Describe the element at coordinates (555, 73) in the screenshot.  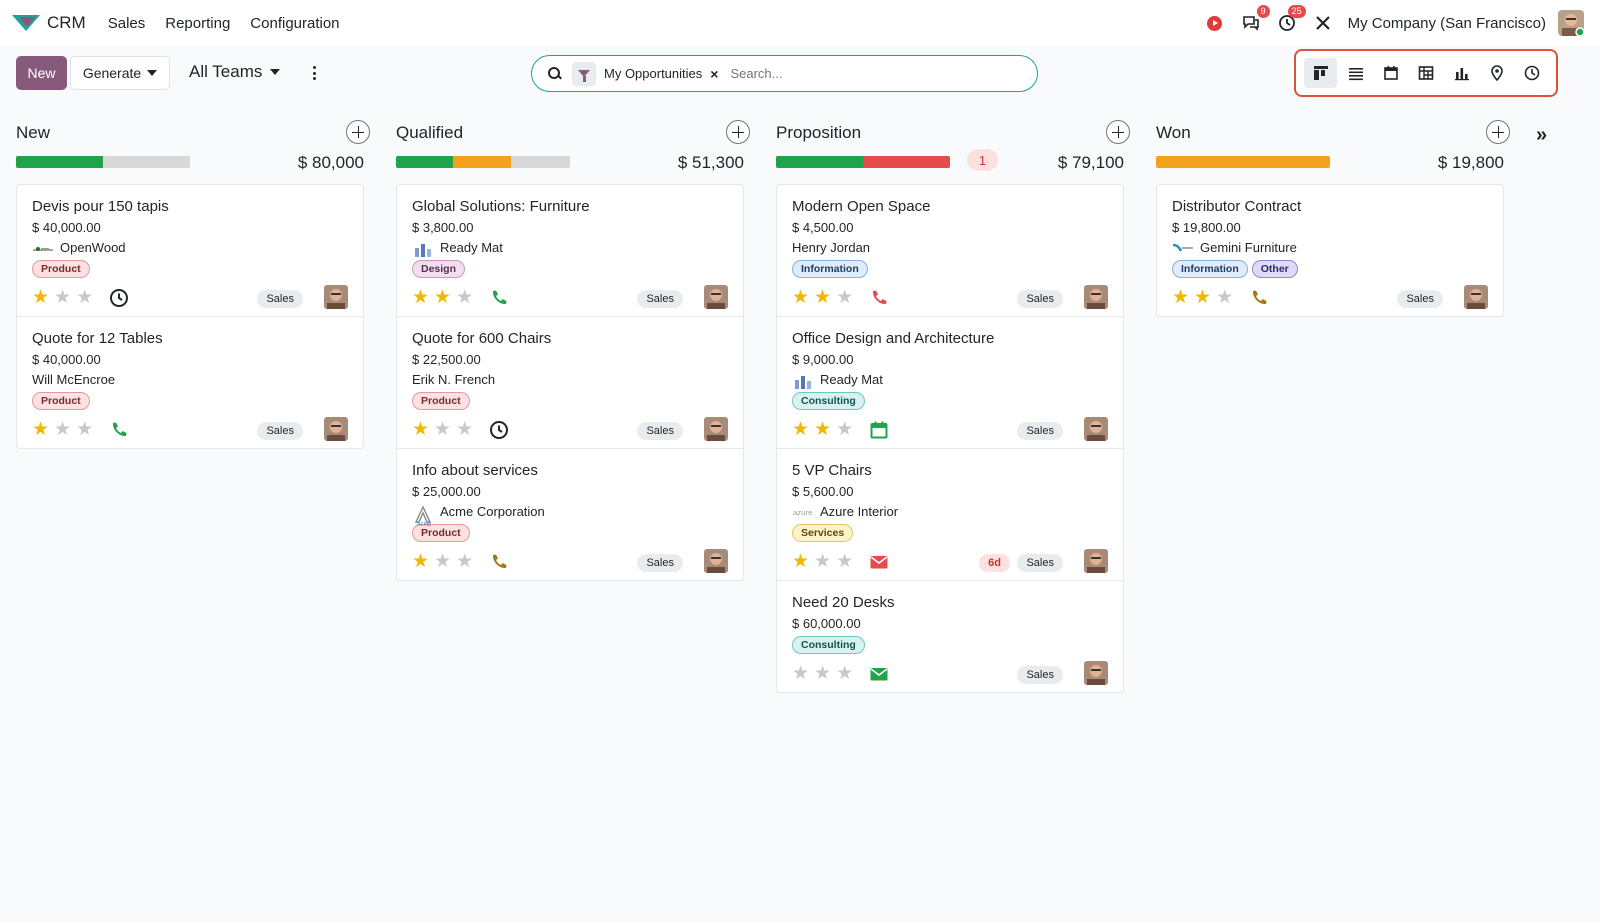
I see `search-icon` at that location.